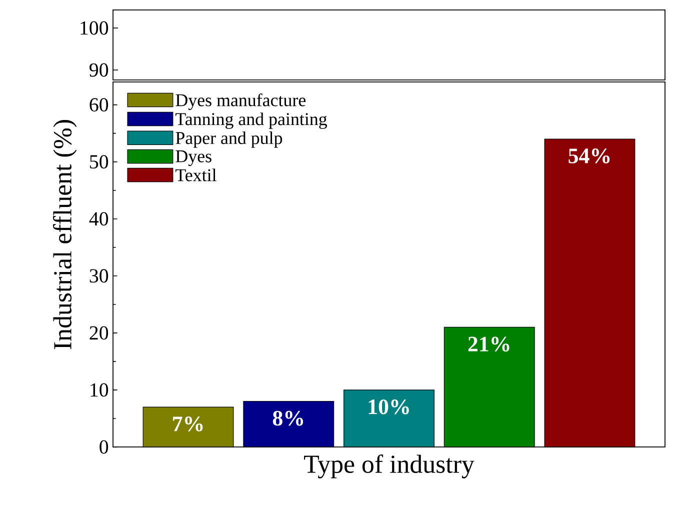 The width and height of the screenshot is (679, 505). Describe the element at coordinates (64, 235) in the screenshot. I see `y-axis-title: Industrial effluent (%)` at that location.